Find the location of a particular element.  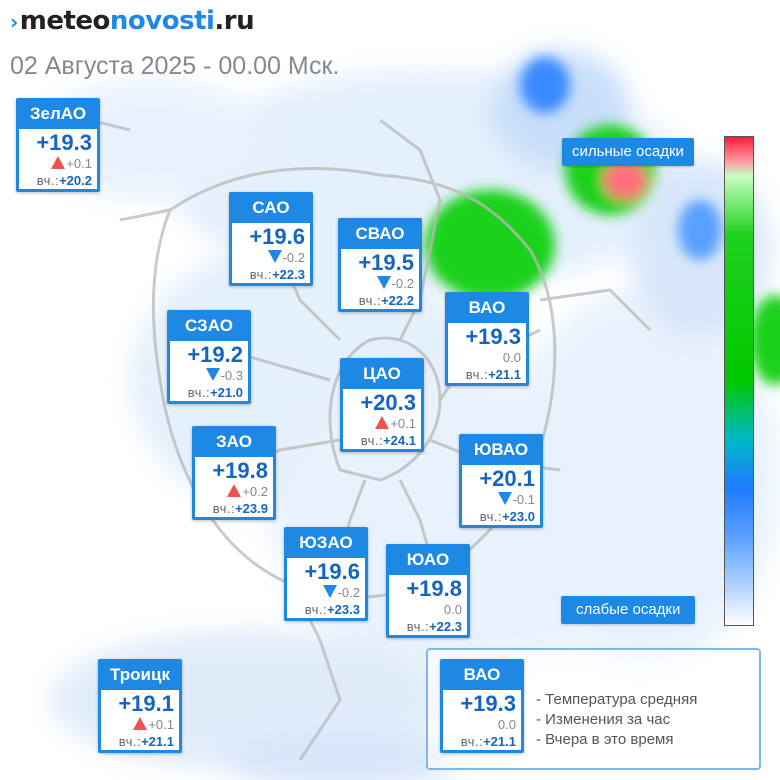

site-logo: ›meteonovosti.ru is located at coordinates (132, 21).